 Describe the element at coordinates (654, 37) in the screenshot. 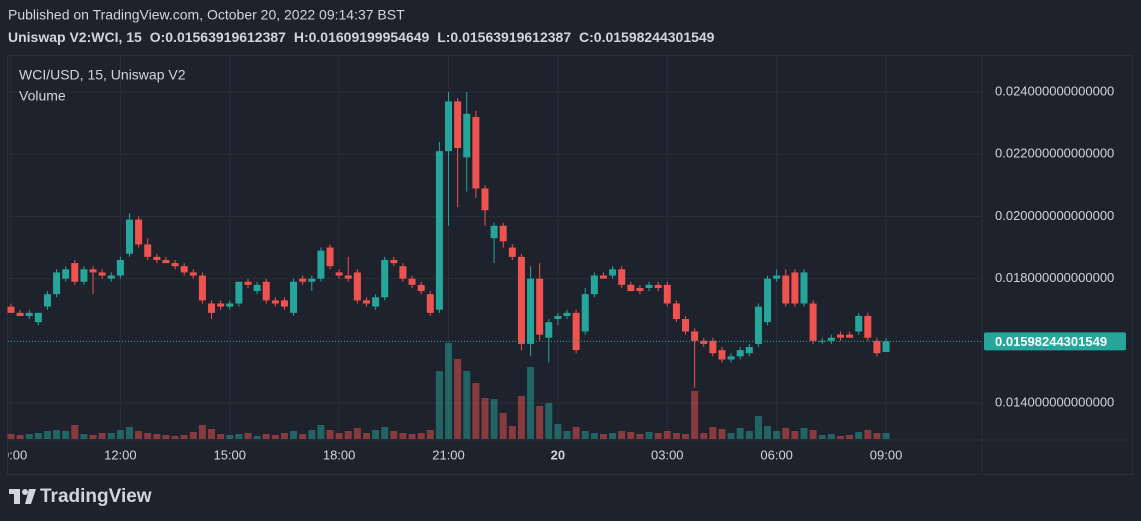

I see `ohlc-value: 0.01598244301549` at that location.